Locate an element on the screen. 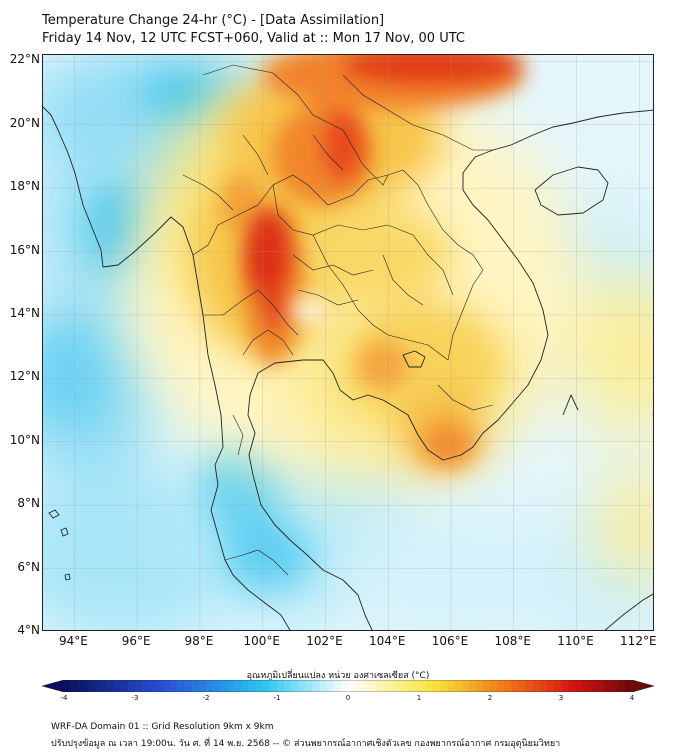 The image size is (676, 756). latitude-label: 16°N is located at coordinates (24, 249).